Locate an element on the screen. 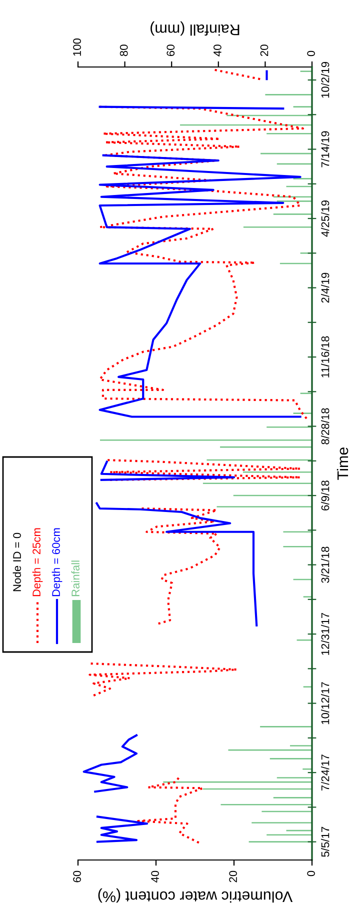 Image resolution: width=362 pixels, height=915 pixels. y-tick-label: 5/5/17 is located at coordinates (325, 841).